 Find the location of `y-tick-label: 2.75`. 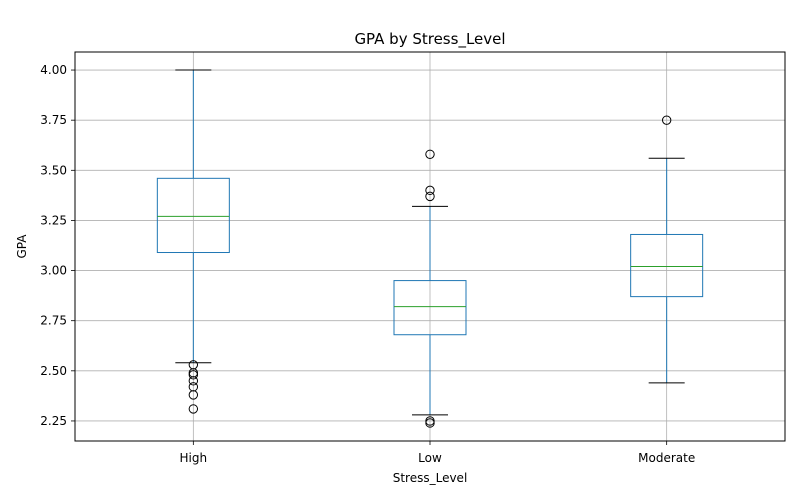

y-tick-label: 2.75 is located at coordinates (53, 321).